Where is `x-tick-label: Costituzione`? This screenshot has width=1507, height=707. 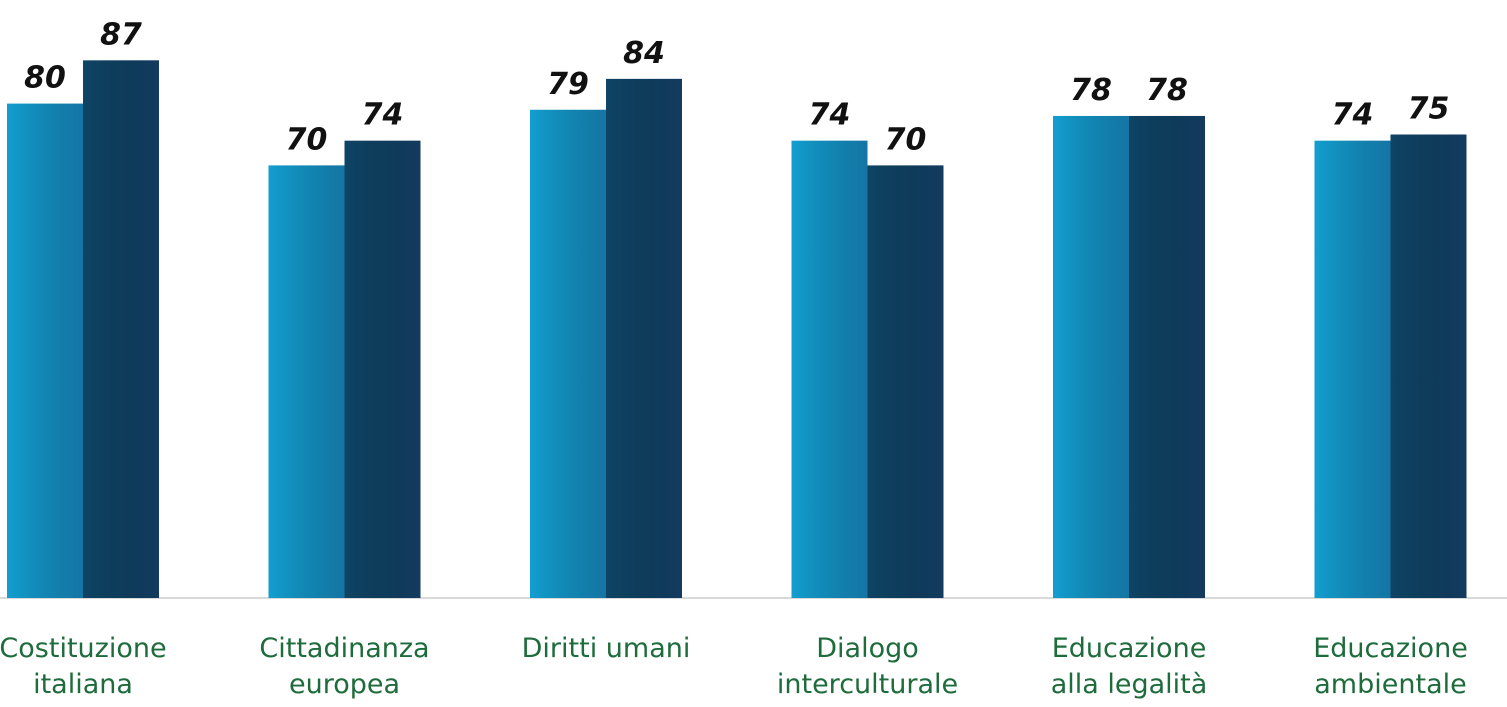 x-tick-label: Costituzione is located at coordinates (83, 648).